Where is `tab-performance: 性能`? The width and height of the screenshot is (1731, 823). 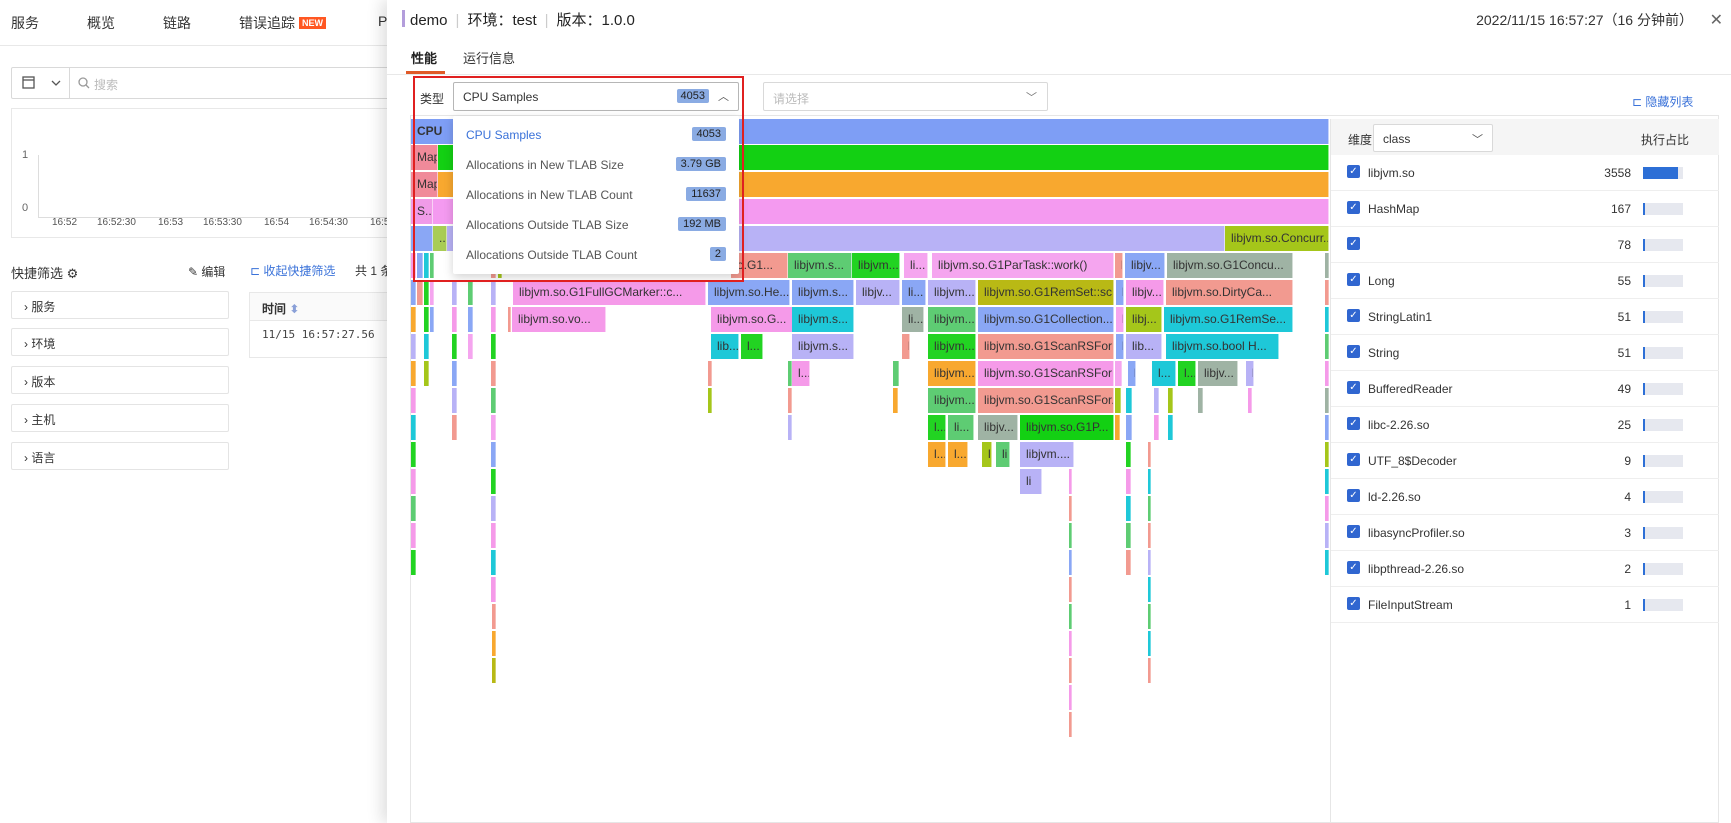 tab-performance: 性能 is located at coordinates (424, 58).